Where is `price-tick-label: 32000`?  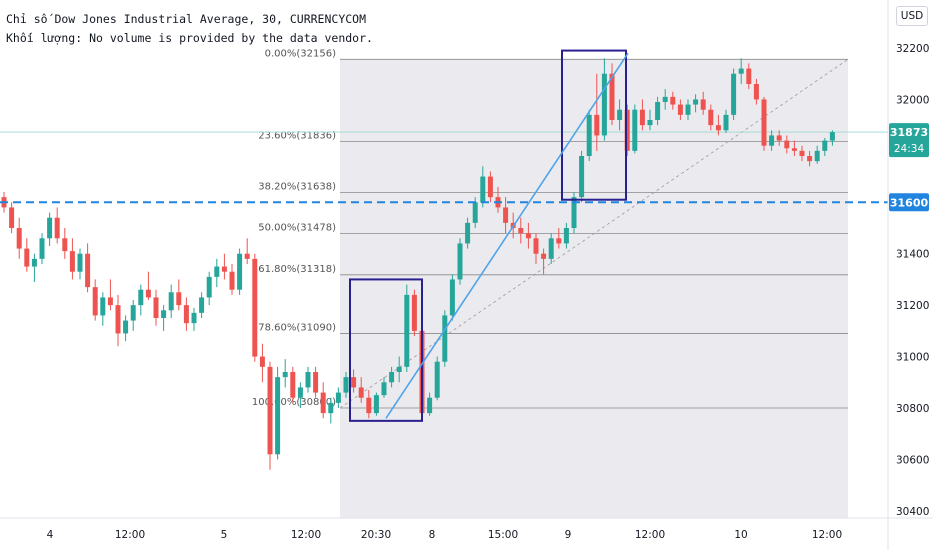
price-tick-label: 32000 is located at coordinates (912, 100).